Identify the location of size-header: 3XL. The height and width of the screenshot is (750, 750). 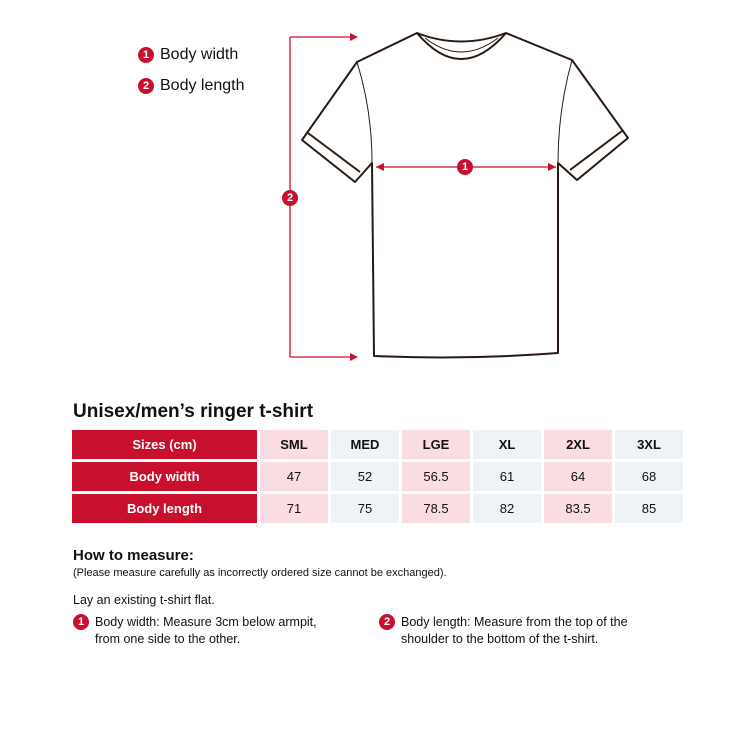
(649, 444).